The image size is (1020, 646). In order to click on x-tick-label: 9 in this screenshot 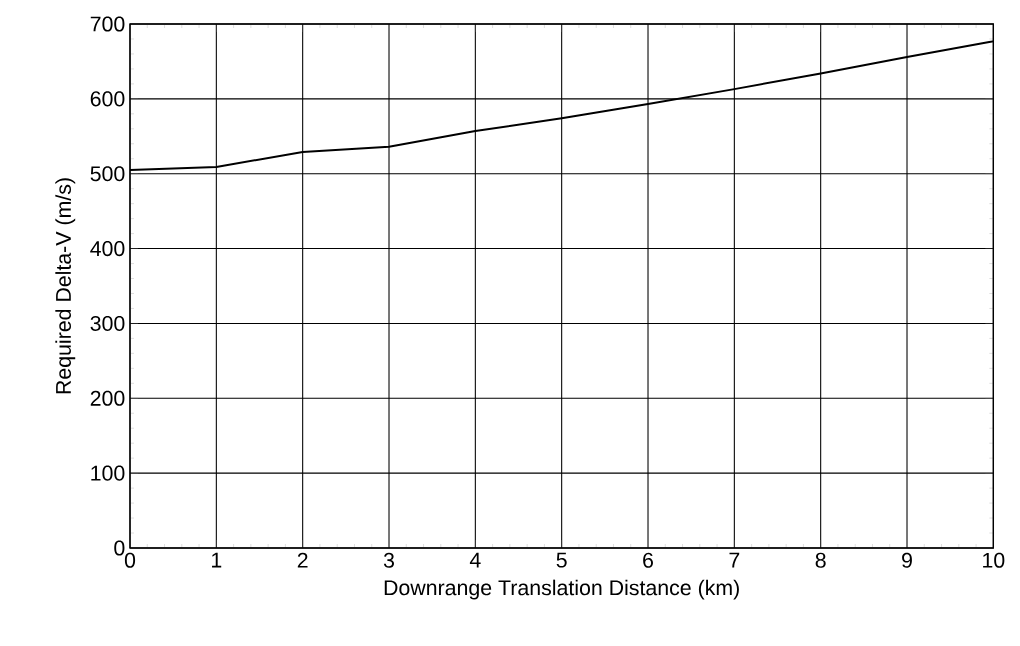, I will do `click(907, 560)`.